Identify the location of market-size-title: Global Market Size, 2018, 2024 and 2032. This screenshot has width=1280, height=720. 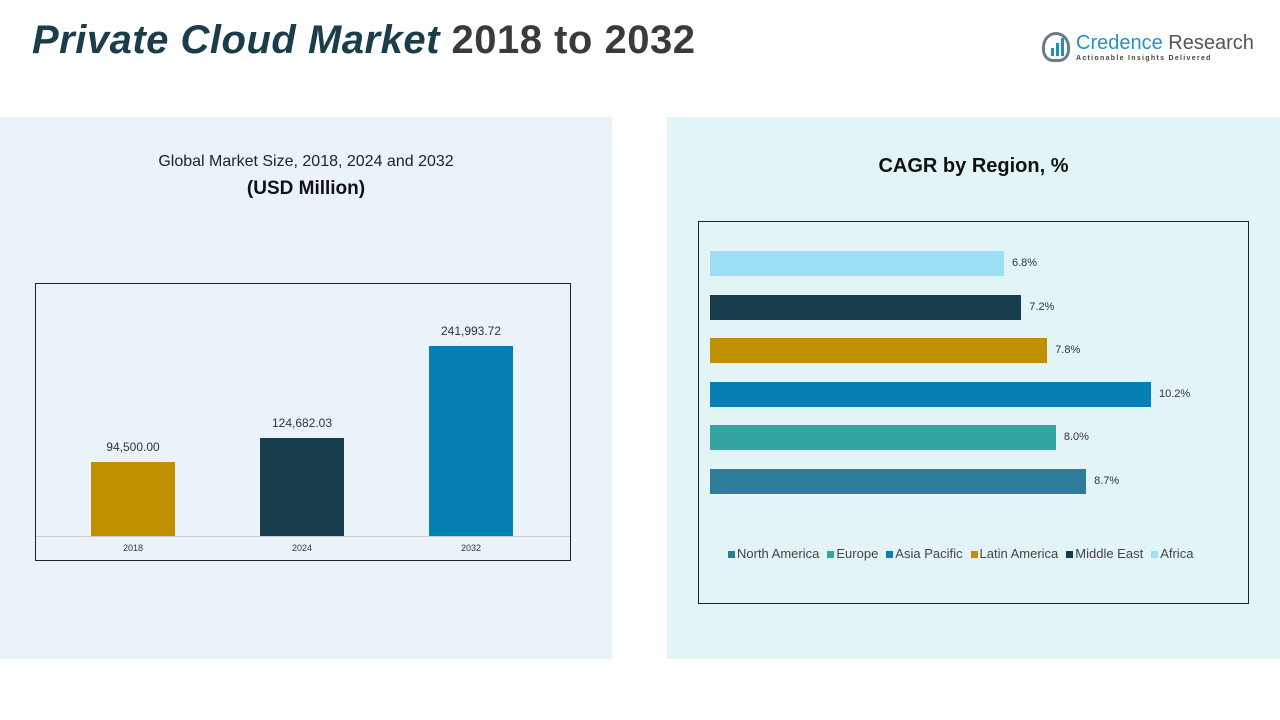
(306, 161).